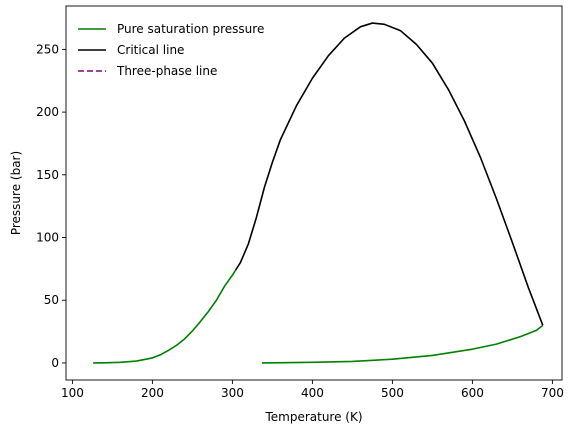 This screenshot has width=572, height=436. What do you see at coordinates (55, 363) in the screenshot?
I see `y-tick-label: 0` at bounding box center [55, 363].